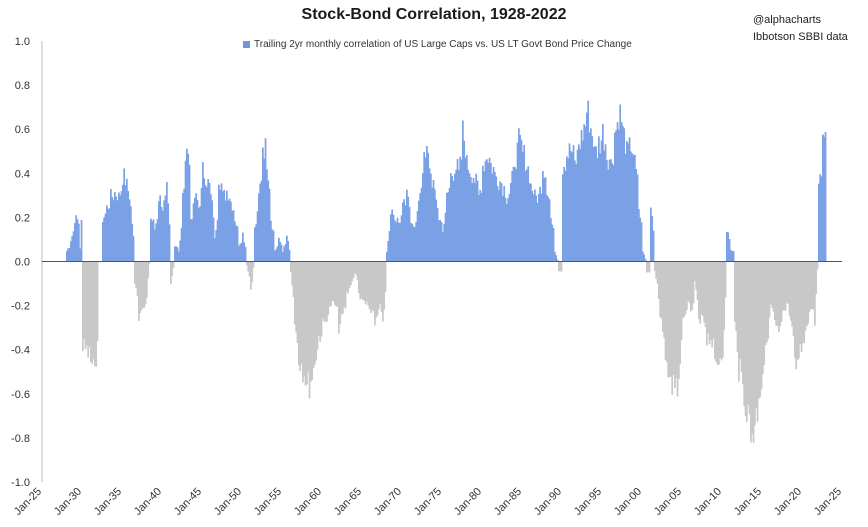 This screenshot has width=868, height=527. Describe the element at coordinates (148, 502) in the screenshot. I see `x-tick-label: Jan-40` at that location.